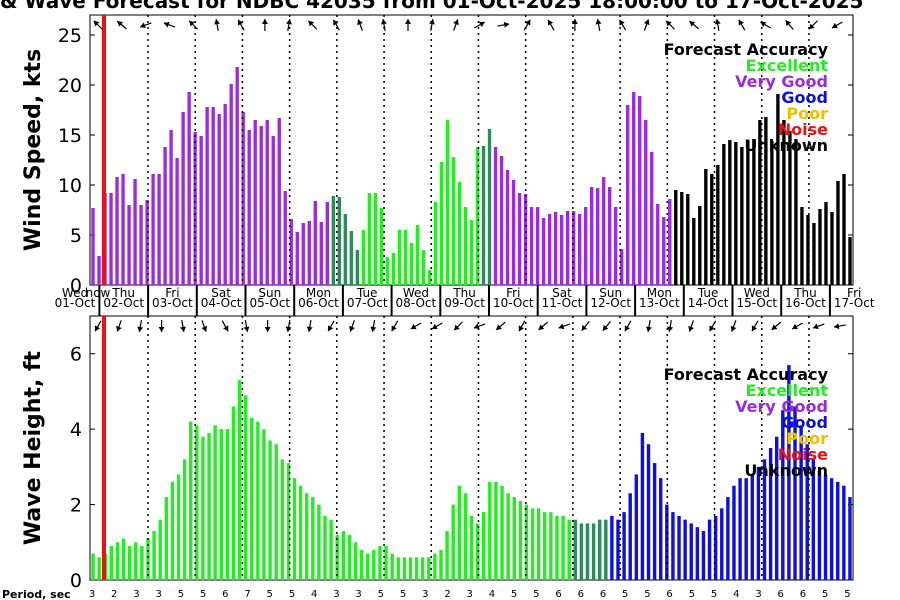  What do you see at coordinates (76, 286) in the screenshot?
I see `y-tick-label: 0` at bounding box center [76, 286].